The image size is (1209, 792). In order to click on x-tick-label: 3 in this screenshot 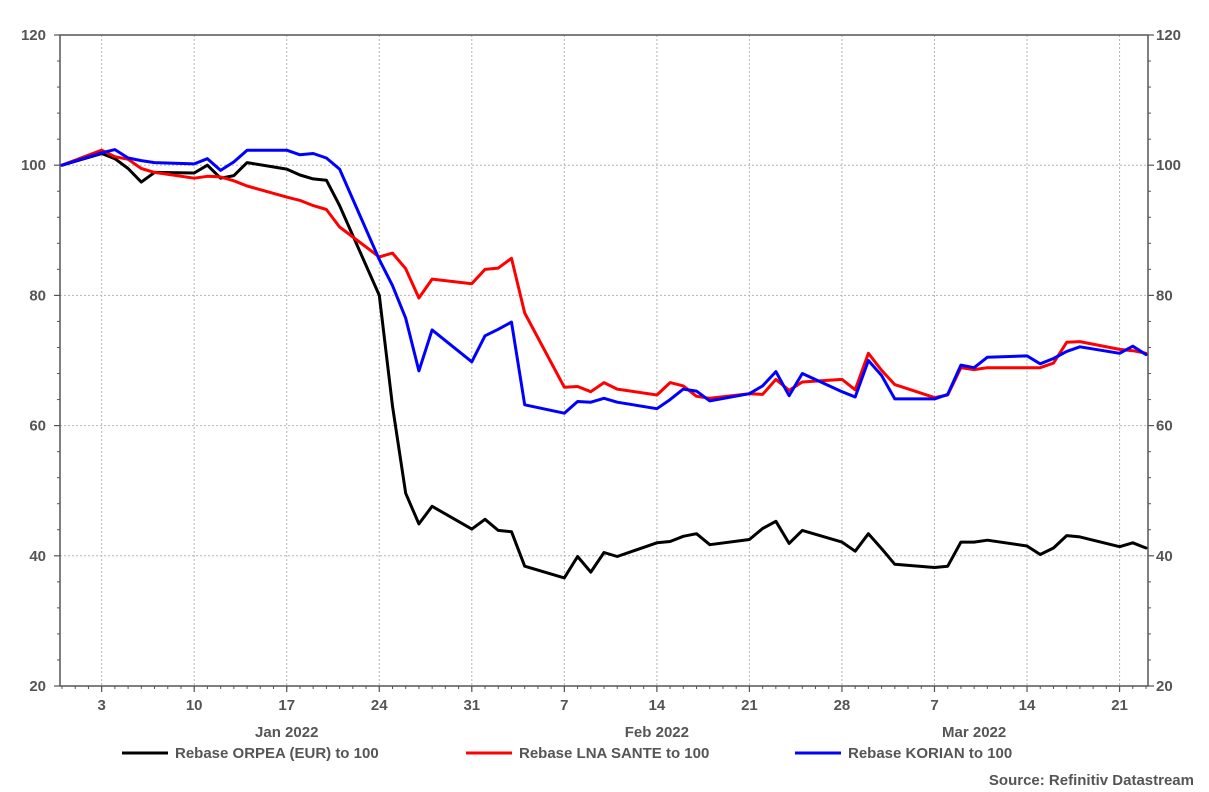, I will do `click(101, 705)`.